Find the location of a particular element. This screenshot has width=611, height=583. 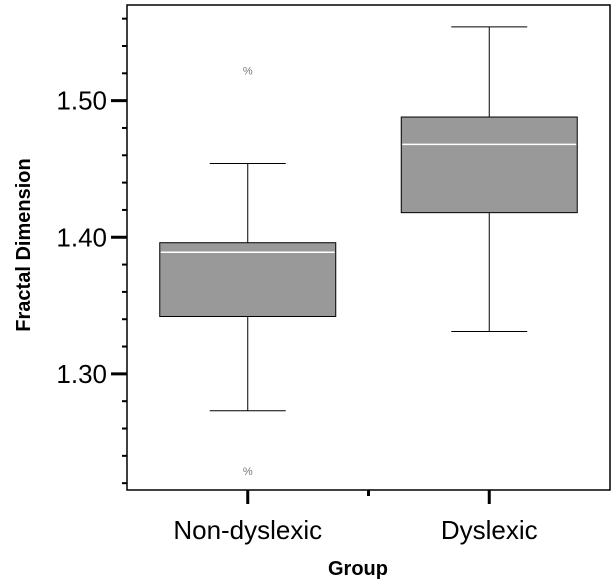

y-axis-title: Fractal Dimension is located at coordinates (24, 244).